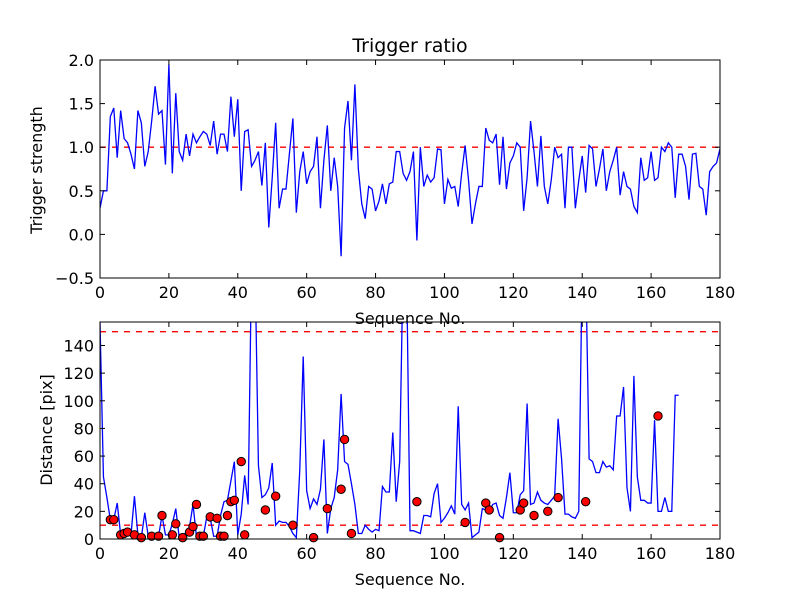  What do you see at coordinates (410, 579) in the screenshot?
I see `bottom-x-axis-label: Sequence No.` at bounding box center [410, 579].